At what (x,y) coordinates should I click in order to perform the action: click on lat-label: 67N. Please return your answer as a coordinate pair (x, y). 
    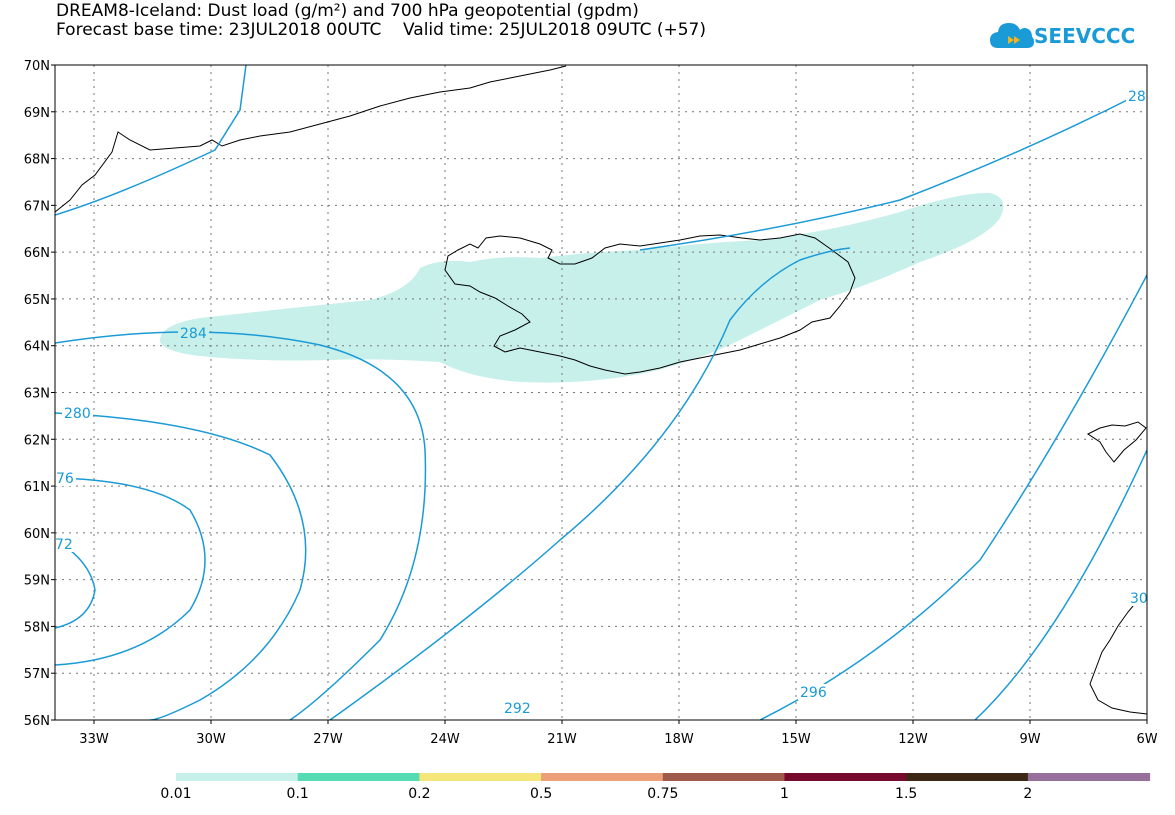
    Looking at the image, I should click on (37, 206).